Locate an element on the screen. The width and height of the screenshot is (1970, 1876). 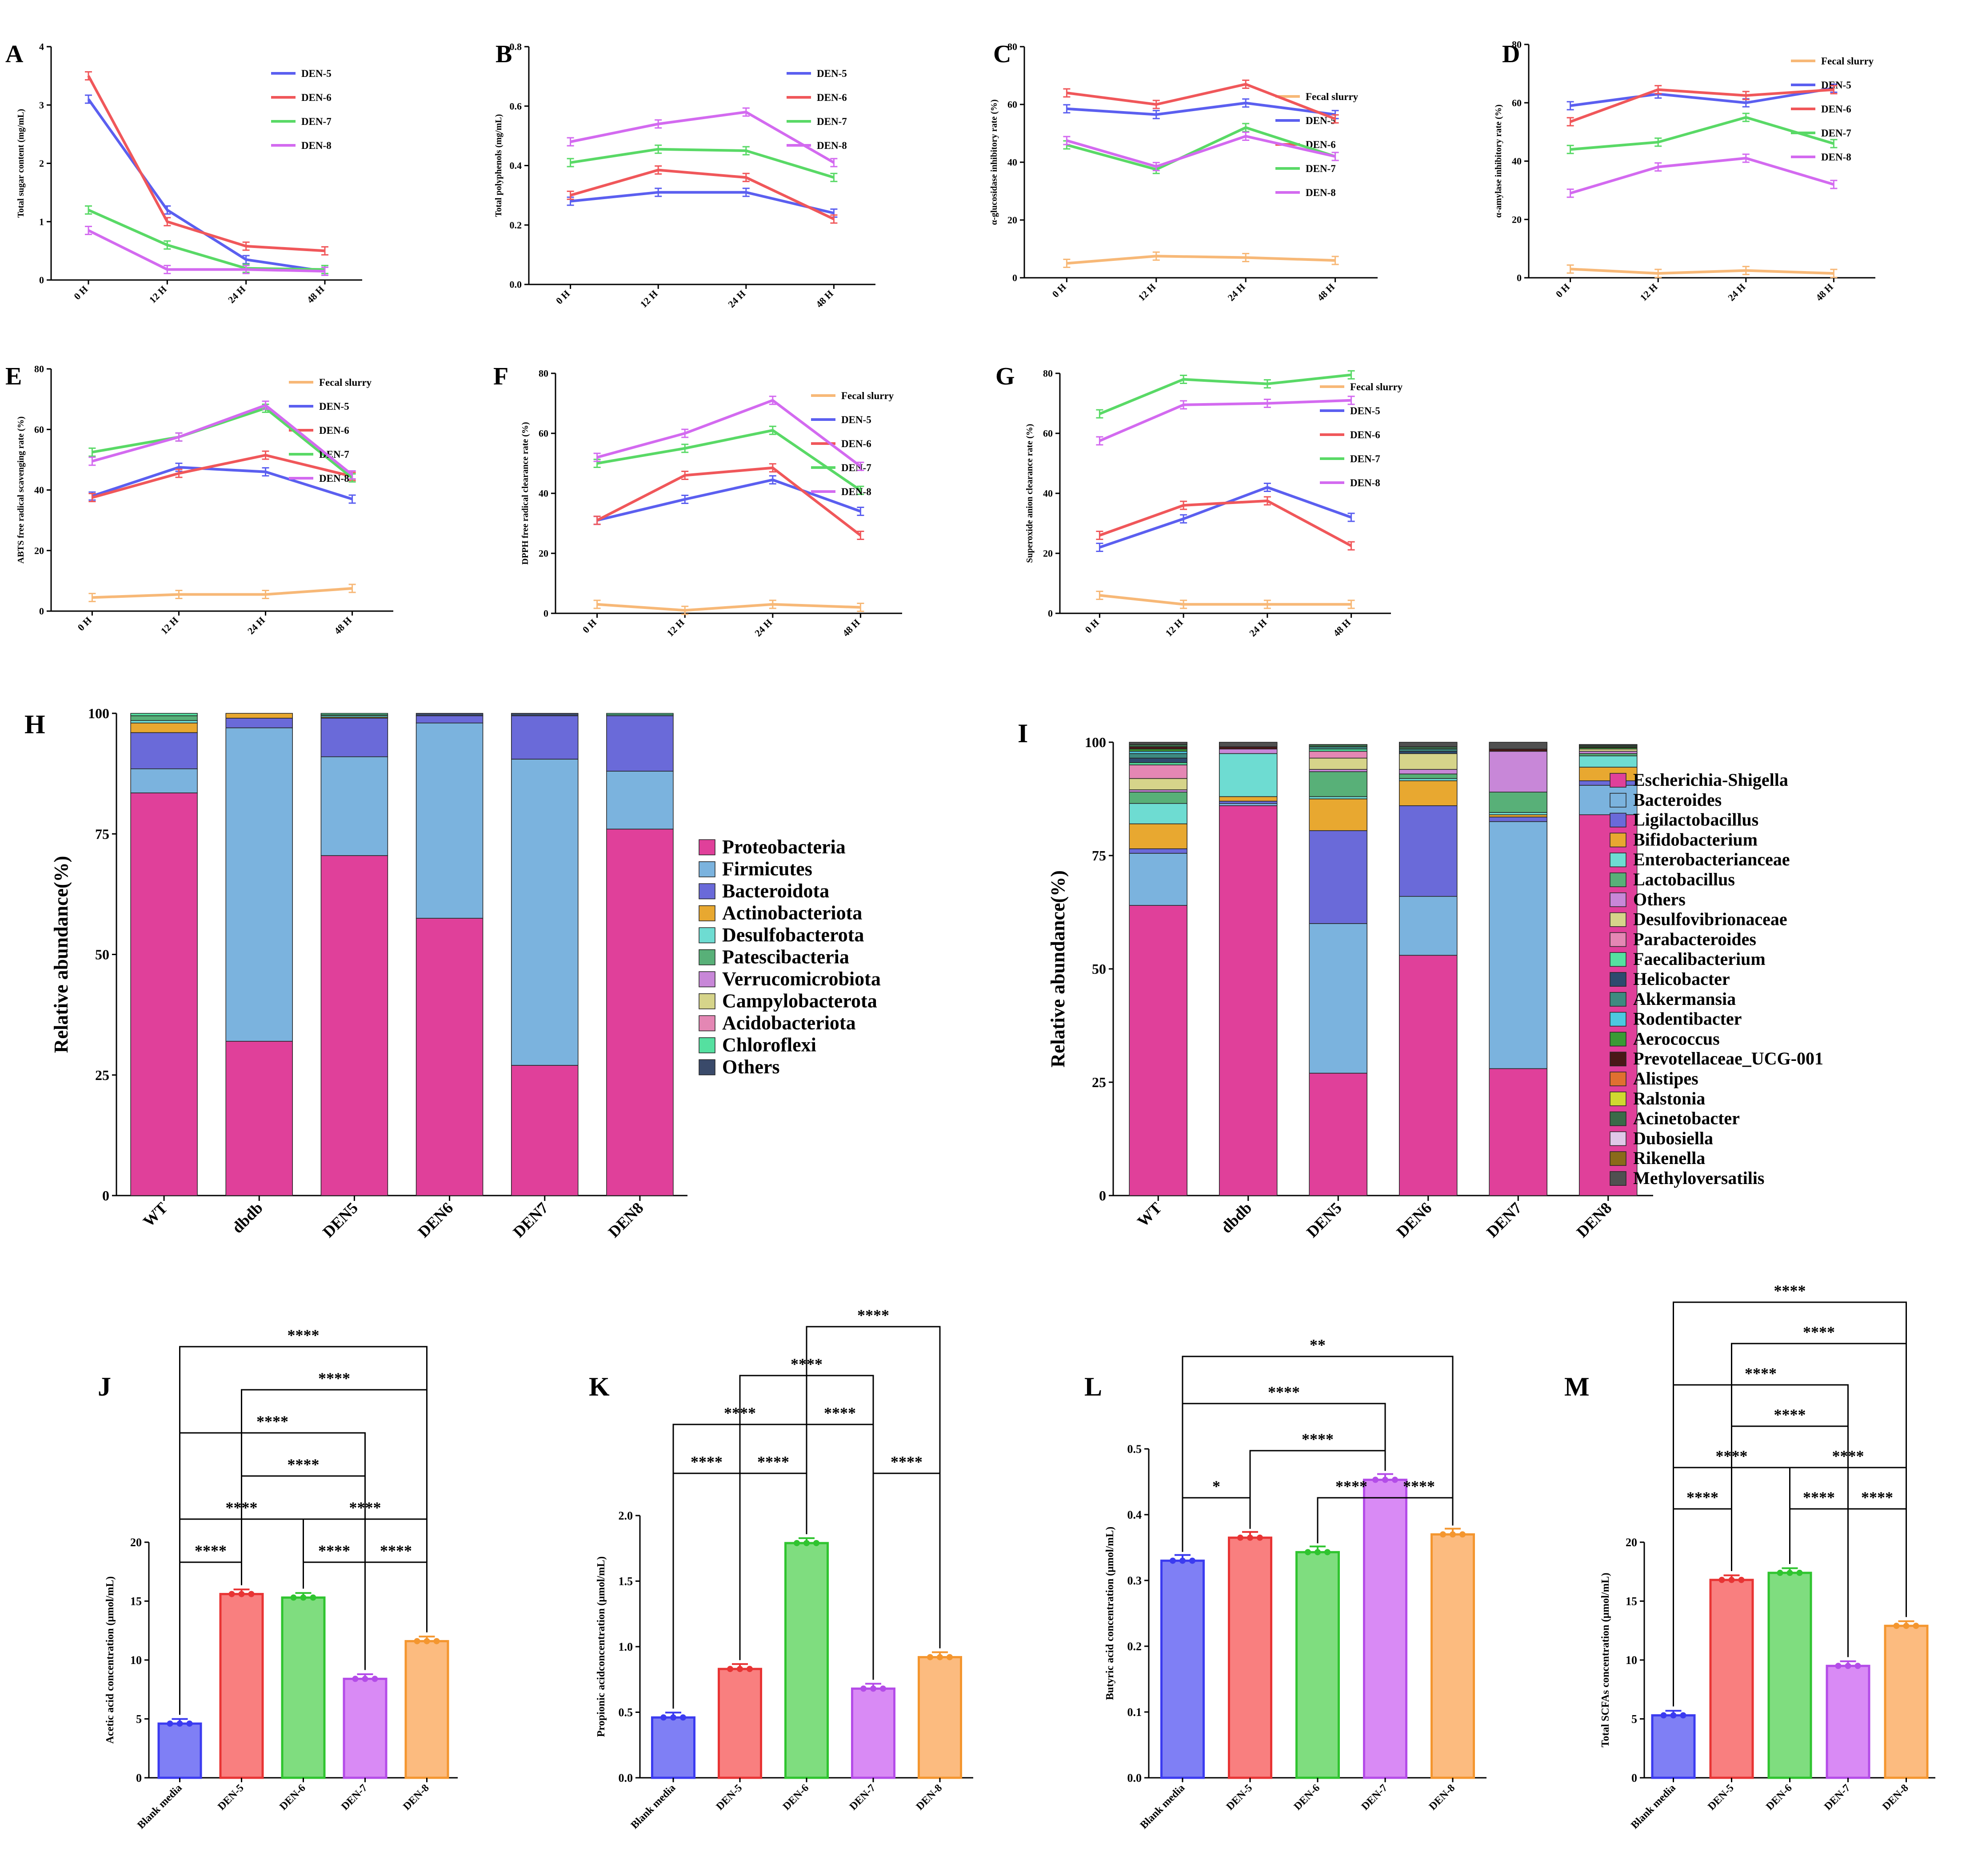
legend-label: Helicobacter is located at coordinates (1682, 979).